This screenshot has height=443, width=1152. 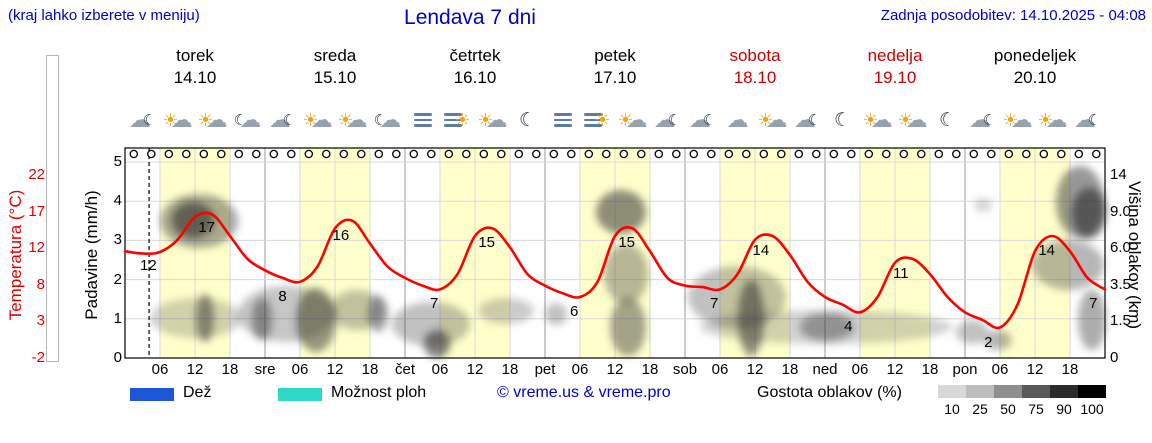 I want to click on fog-sun-icon: ☀, so click(x=458, y=120).